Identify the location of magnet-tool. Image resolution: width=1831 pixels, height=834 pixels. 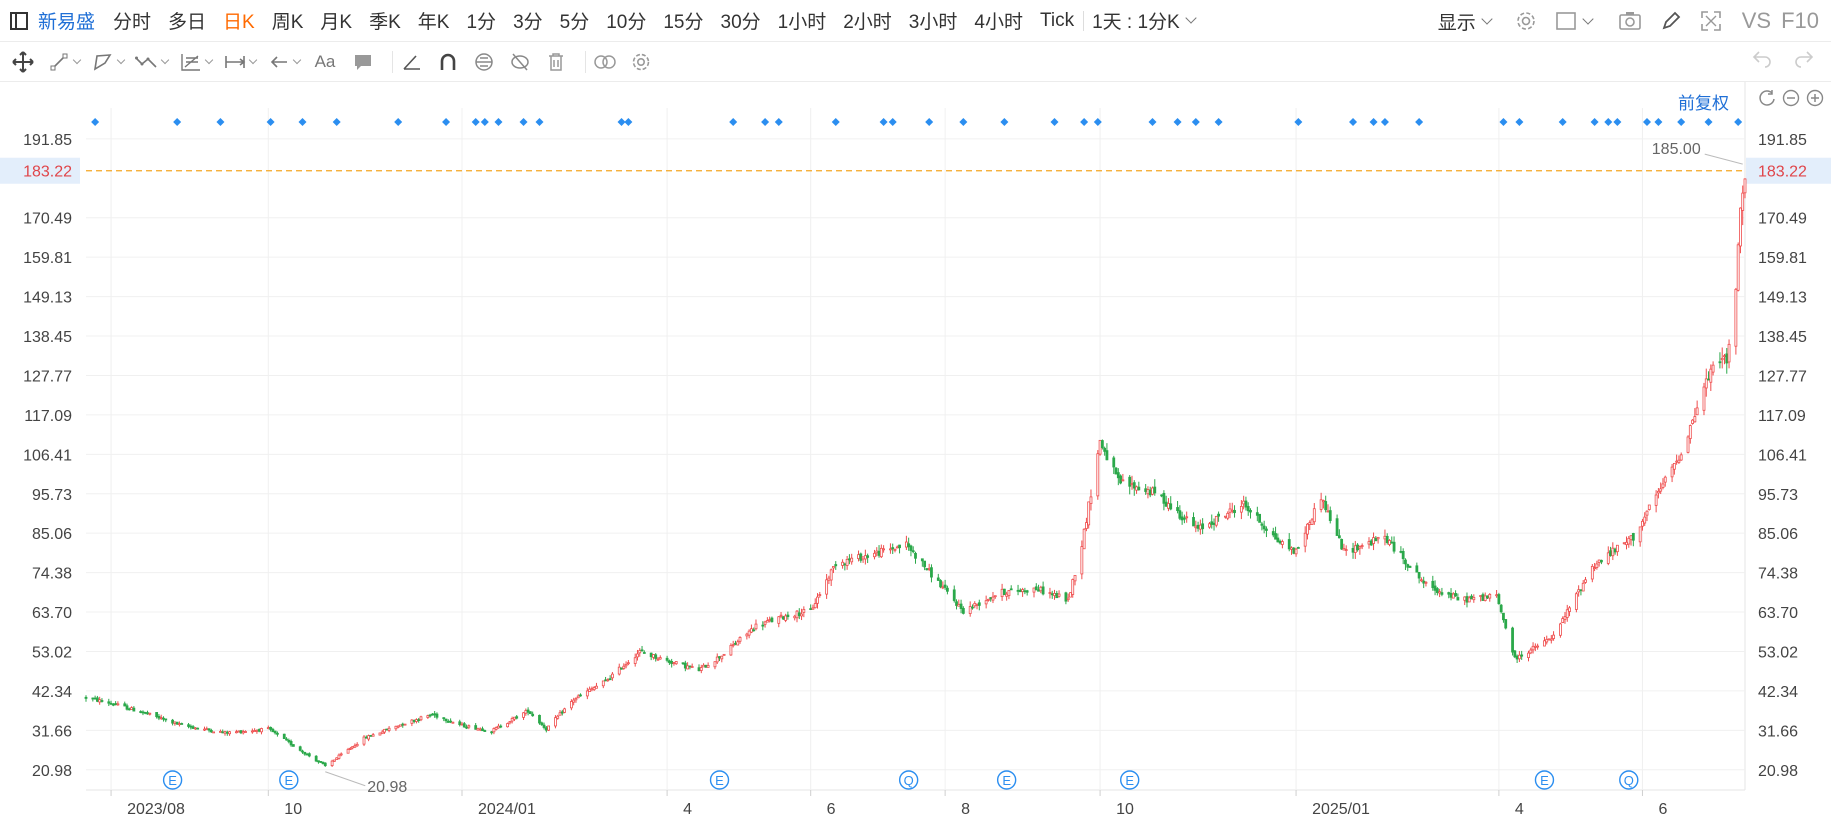
(448, 62).